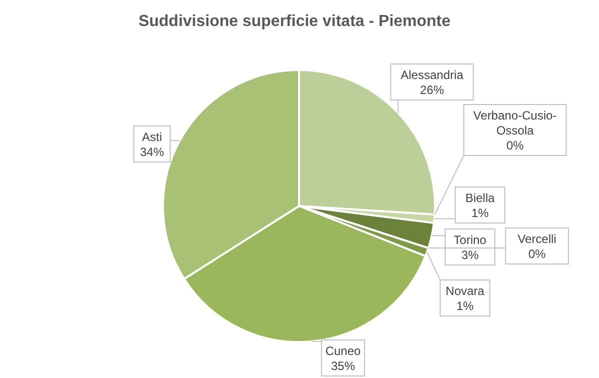  What do you see at coordinates (343, 351) in the screenshot?
I see `slice-label: Cuneo` at bounding box center [343, 351].